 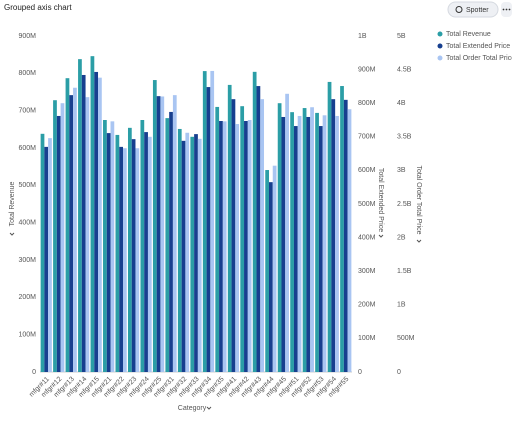 What do you see at coordinates (27, 73) in the screenshot?
I see `y-tick-label: 800M` at bounding box center [27, 73].